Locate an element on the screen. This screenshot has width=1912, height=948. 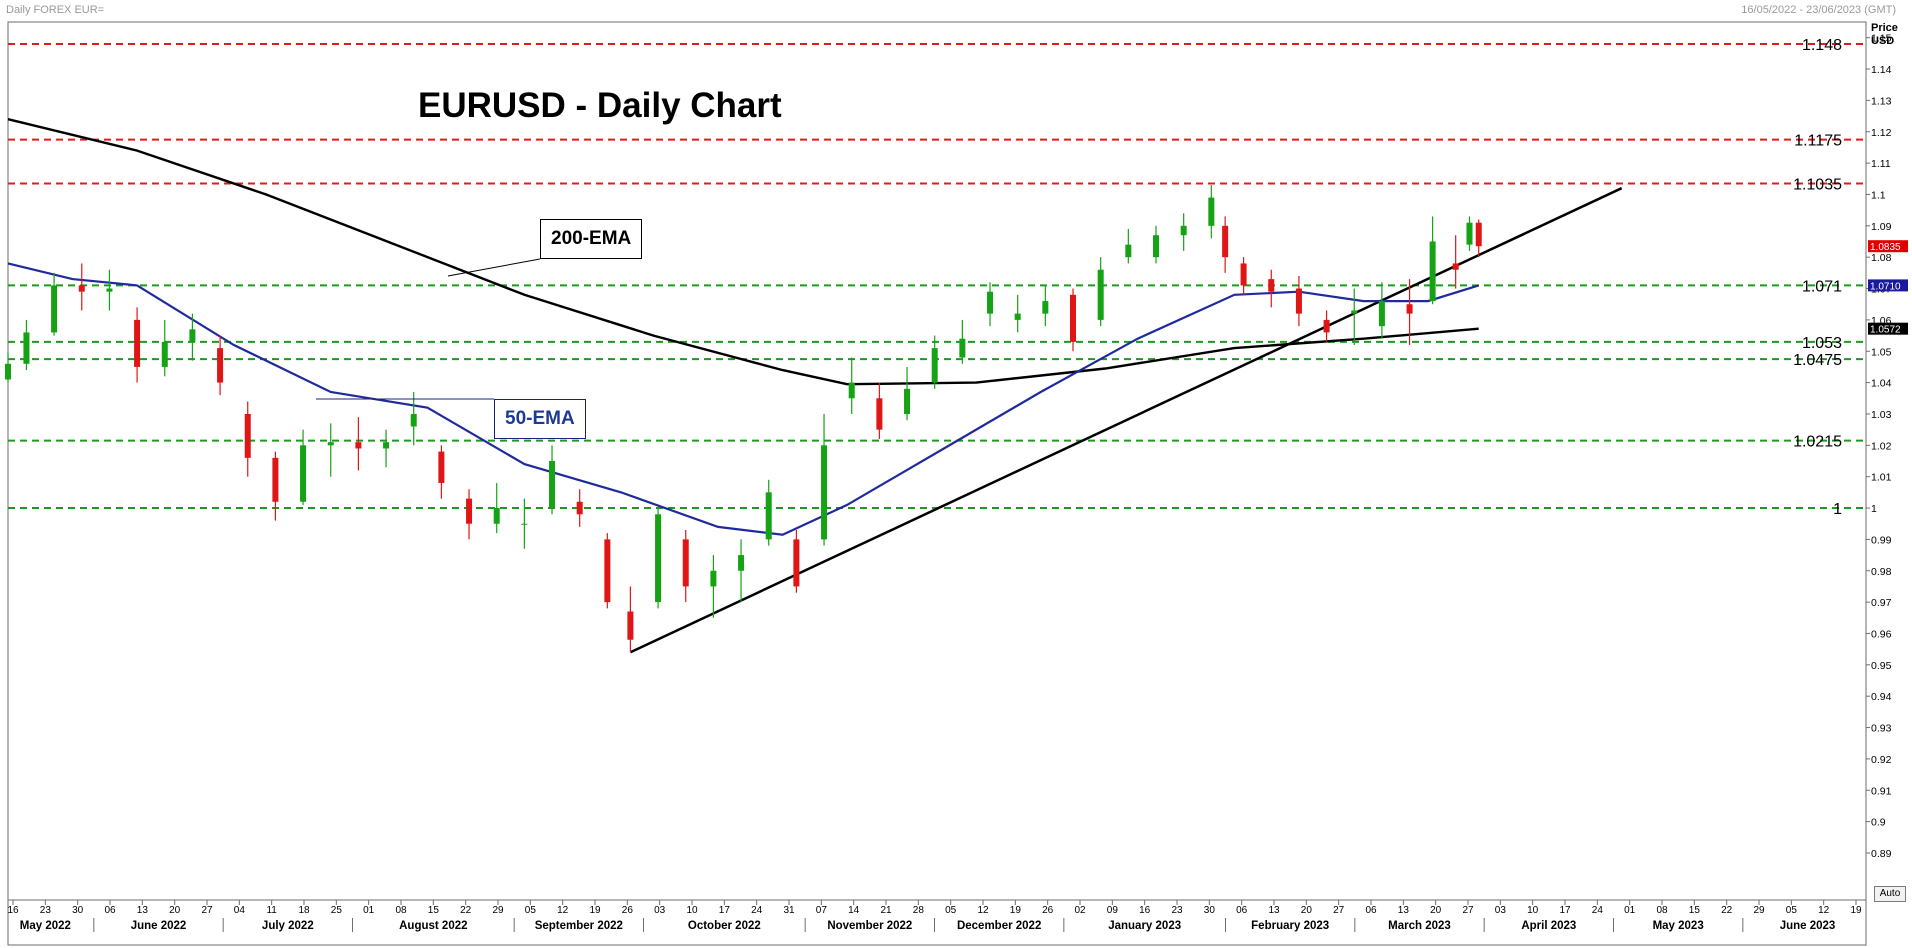
auto-scale-button: Auto is located at coordinates (1890, 894).